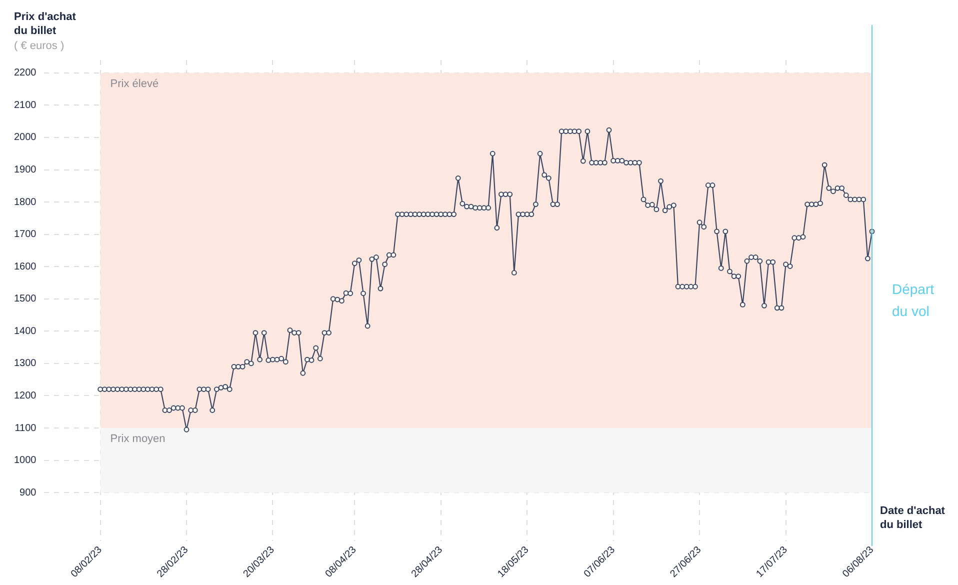 The height and width of the screenshot is (585, 958). I want to click on band-label: Prix moyen, so click(138, 439).